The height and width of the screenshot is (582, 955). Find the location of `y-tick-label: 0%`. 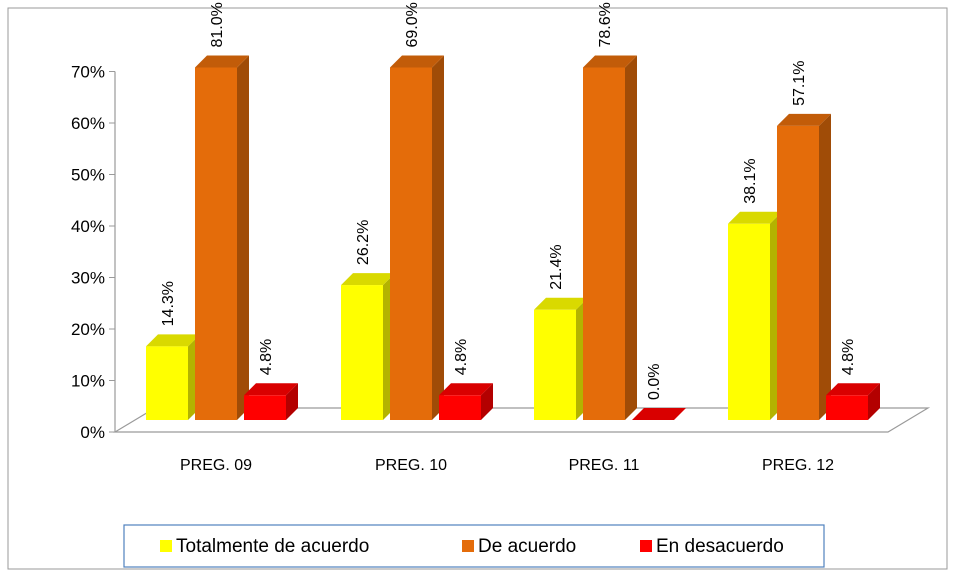

y-tick-label: 0% is located at coordinates (92, 432).